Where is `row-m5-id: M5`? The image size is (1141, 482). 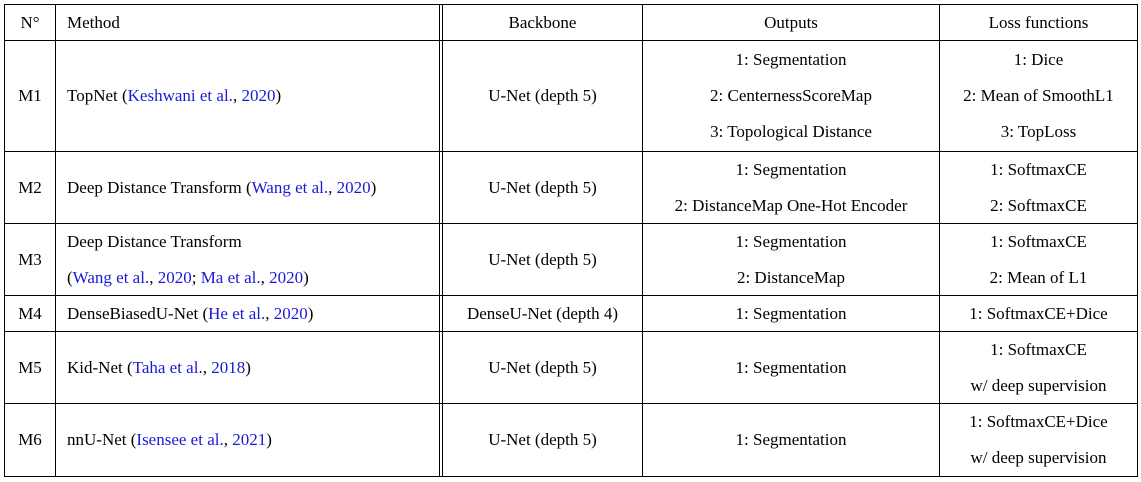
row-m5-id: M5 is located at coordinates (30, 367).